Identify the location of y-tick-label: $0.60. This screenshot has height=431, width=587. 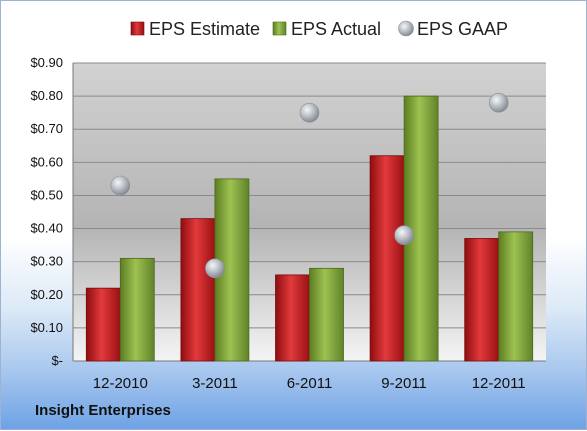
(46, 161).